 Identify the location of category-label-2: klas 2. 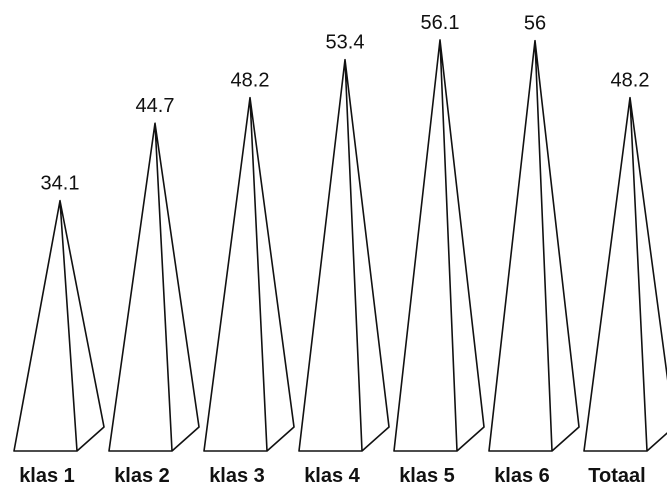
(142, 476).